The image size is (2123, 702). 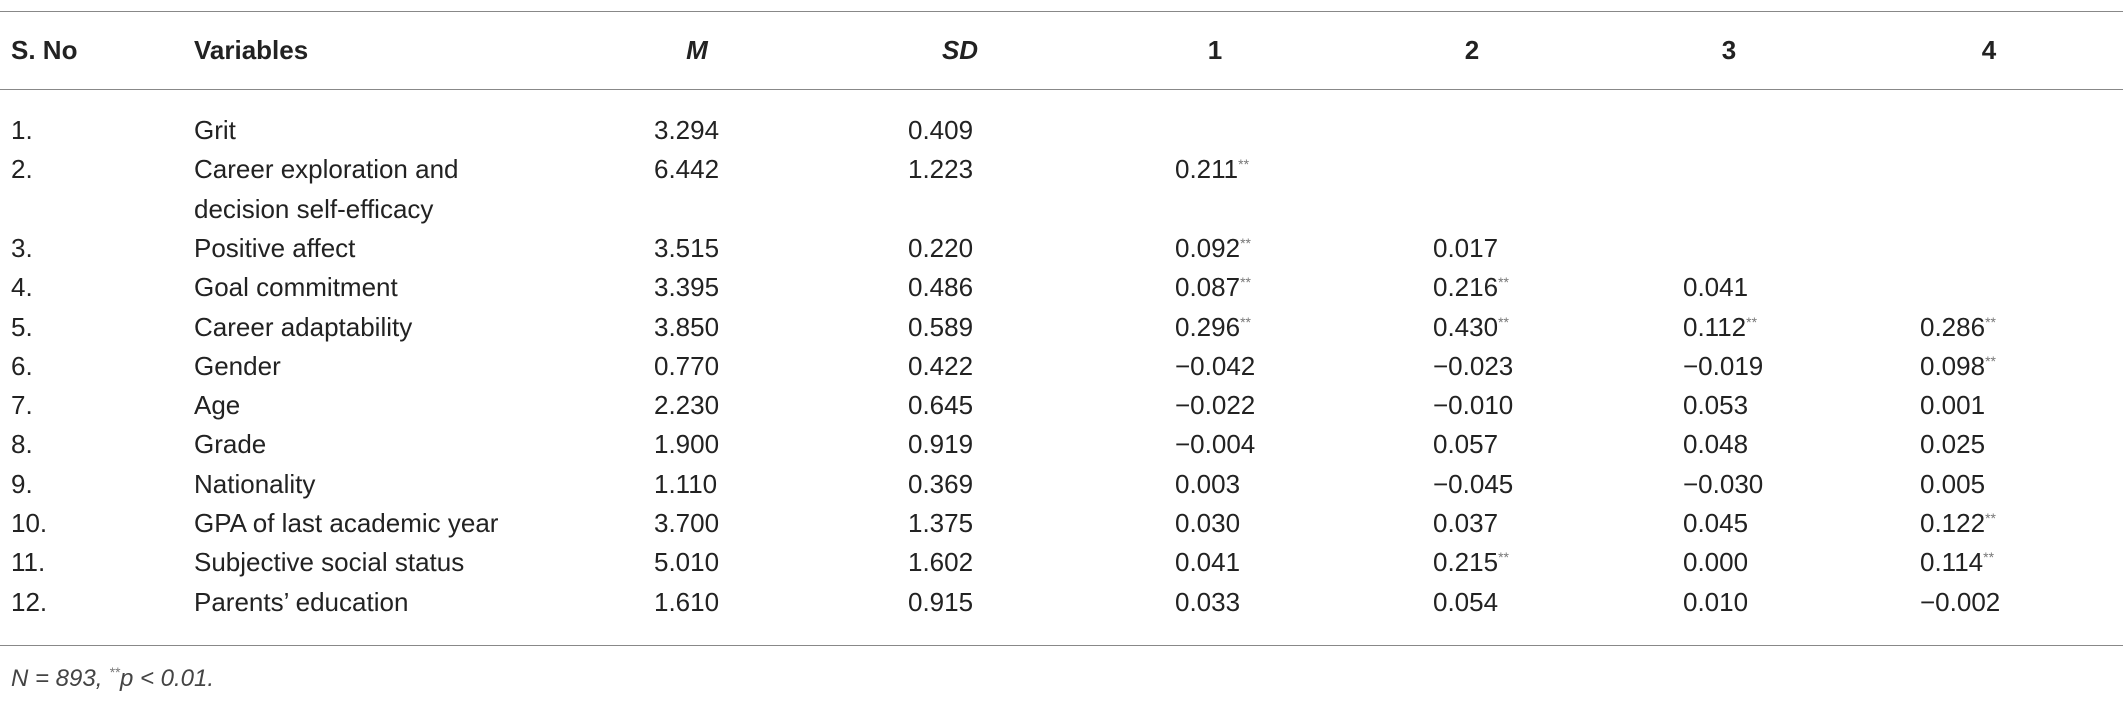 I want to click on correlation-cell: 0.048, so click(x=1715, y=444).